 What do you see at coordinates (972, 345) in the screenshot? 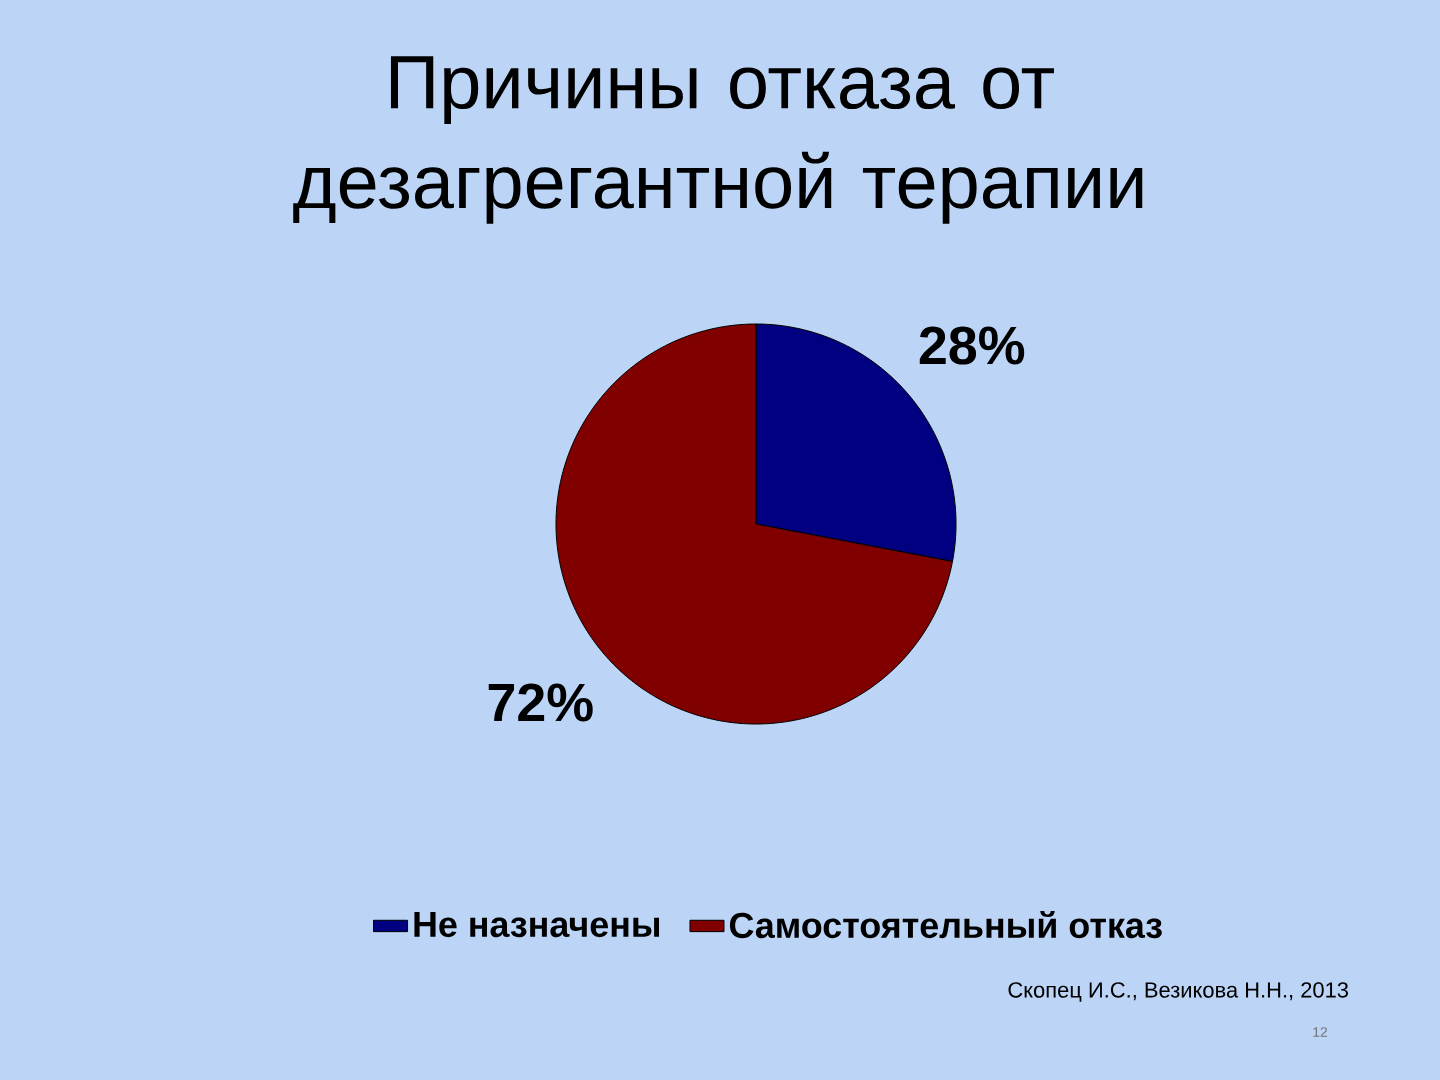
I see `data-label: 28%` at bounding box center [972, 345].